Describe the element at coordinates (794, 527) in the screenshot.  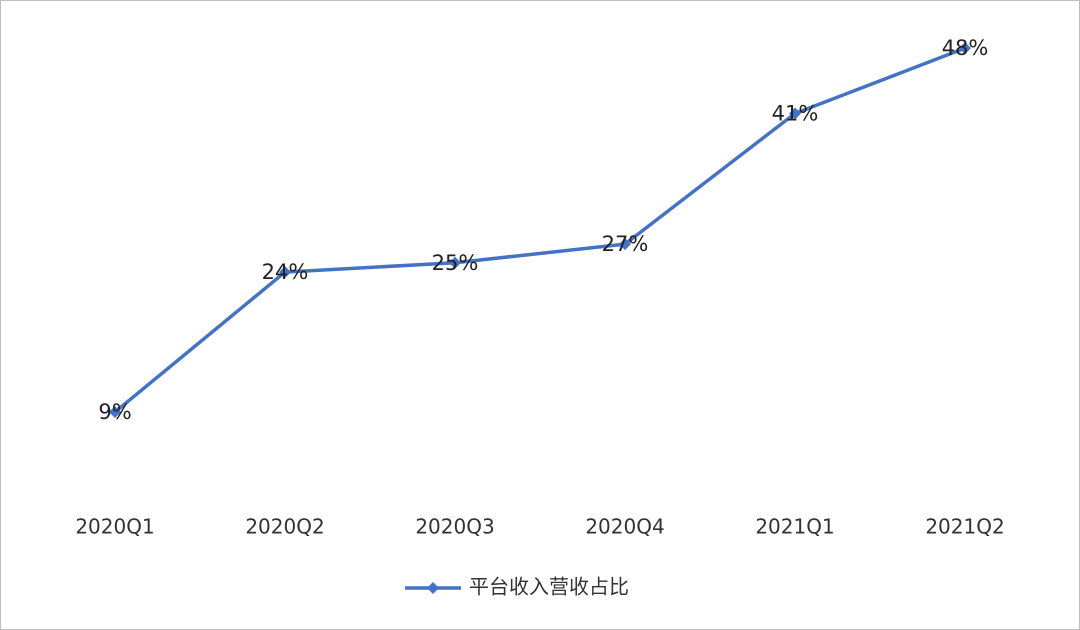
I see `x-tick-label: 2021Q1` at that location.